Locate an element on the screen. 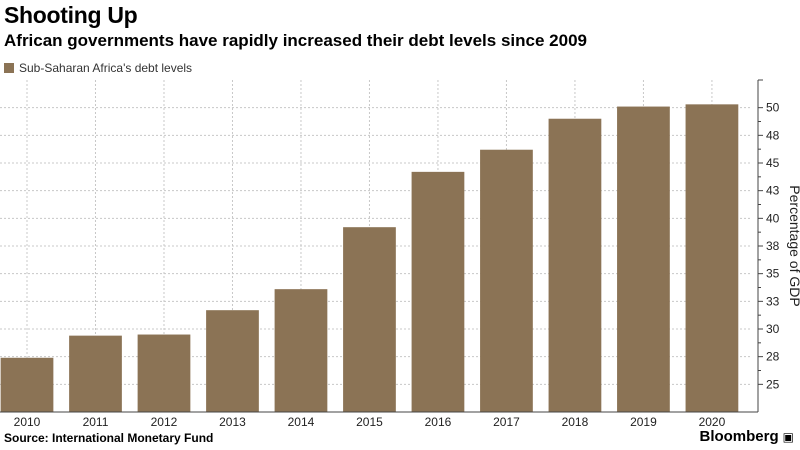  x-tick-label: 2013 is located at coordinates (232, 422).